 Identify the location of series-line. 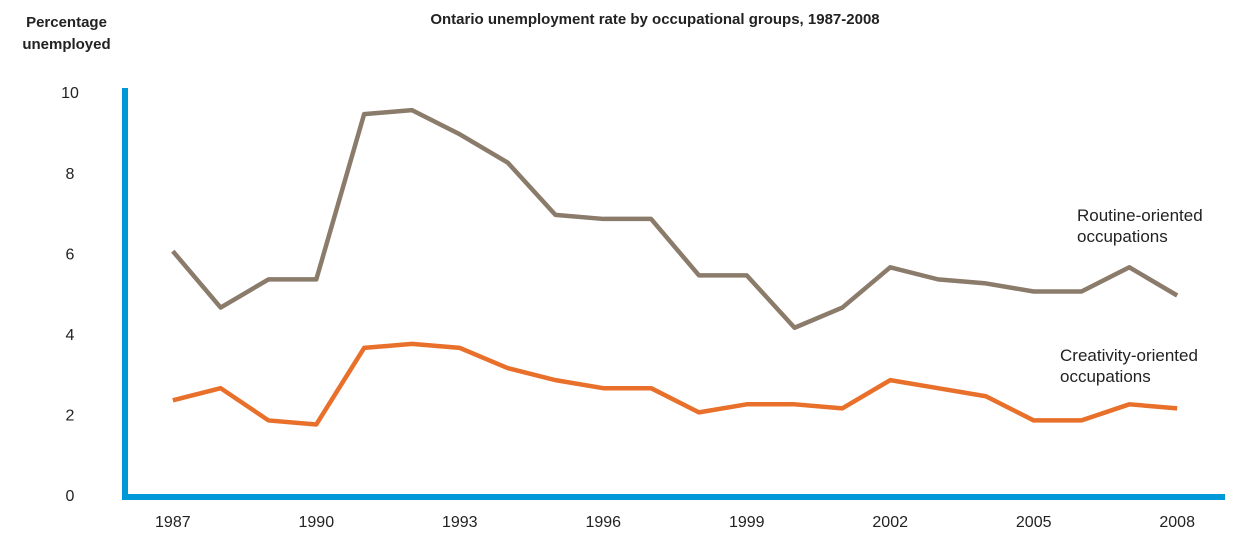
(675, 384).